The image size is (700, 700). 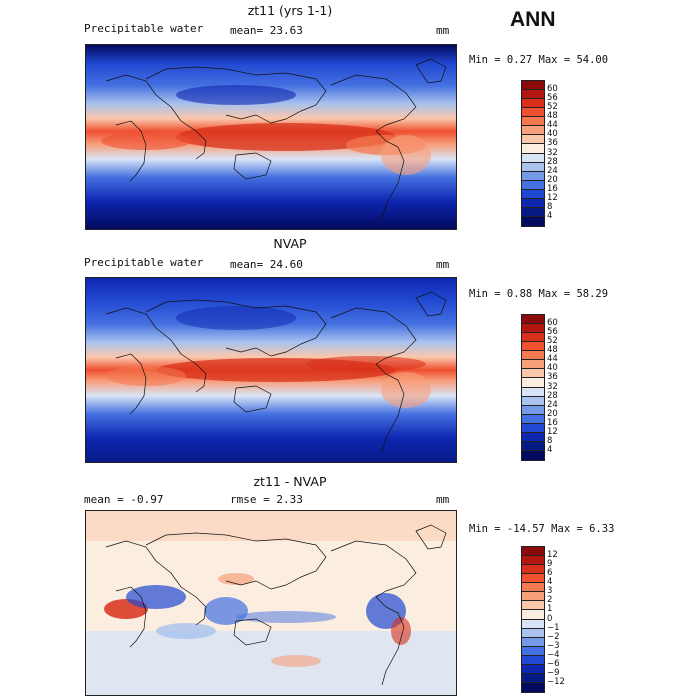 I want to click on colorbar-tick-label: 3, so click(x=550, y=591).